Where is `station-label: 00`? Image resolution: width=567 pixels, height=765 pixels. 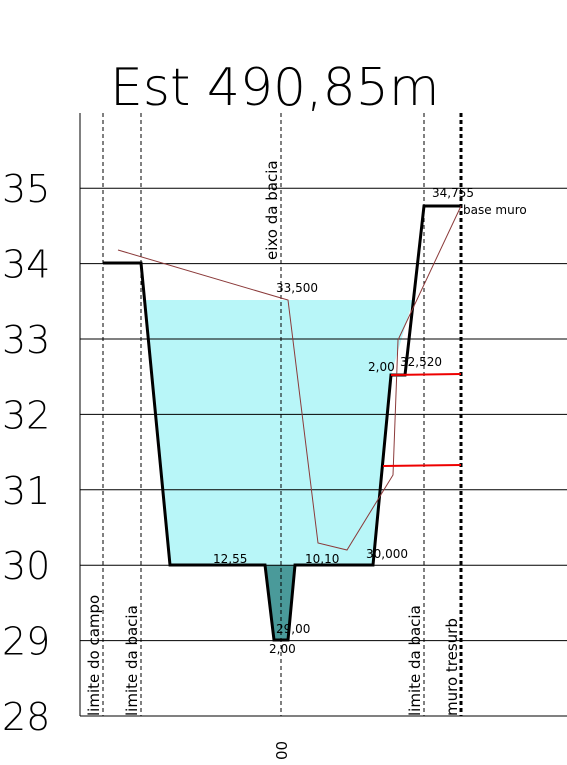
station-label: 00 is located at coordinates (282, 750).